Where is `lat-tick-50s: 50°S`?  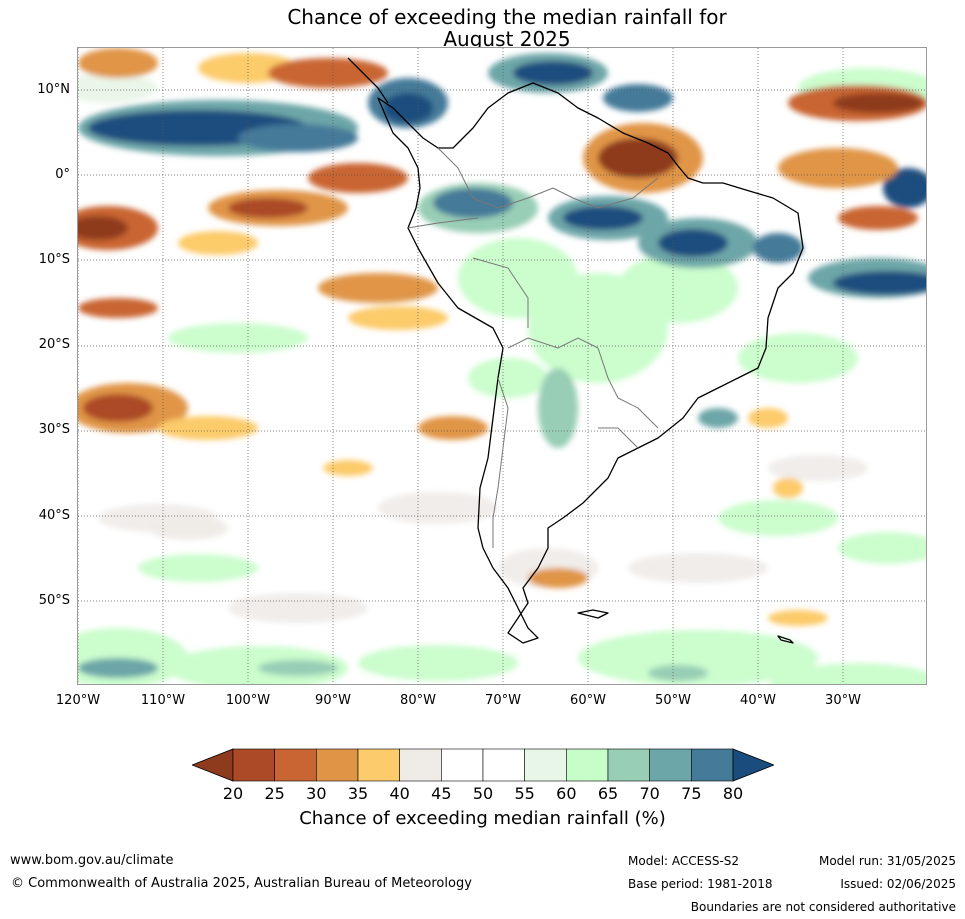 lat-tick-50s: 50°S is located at coordinates (54, 600).